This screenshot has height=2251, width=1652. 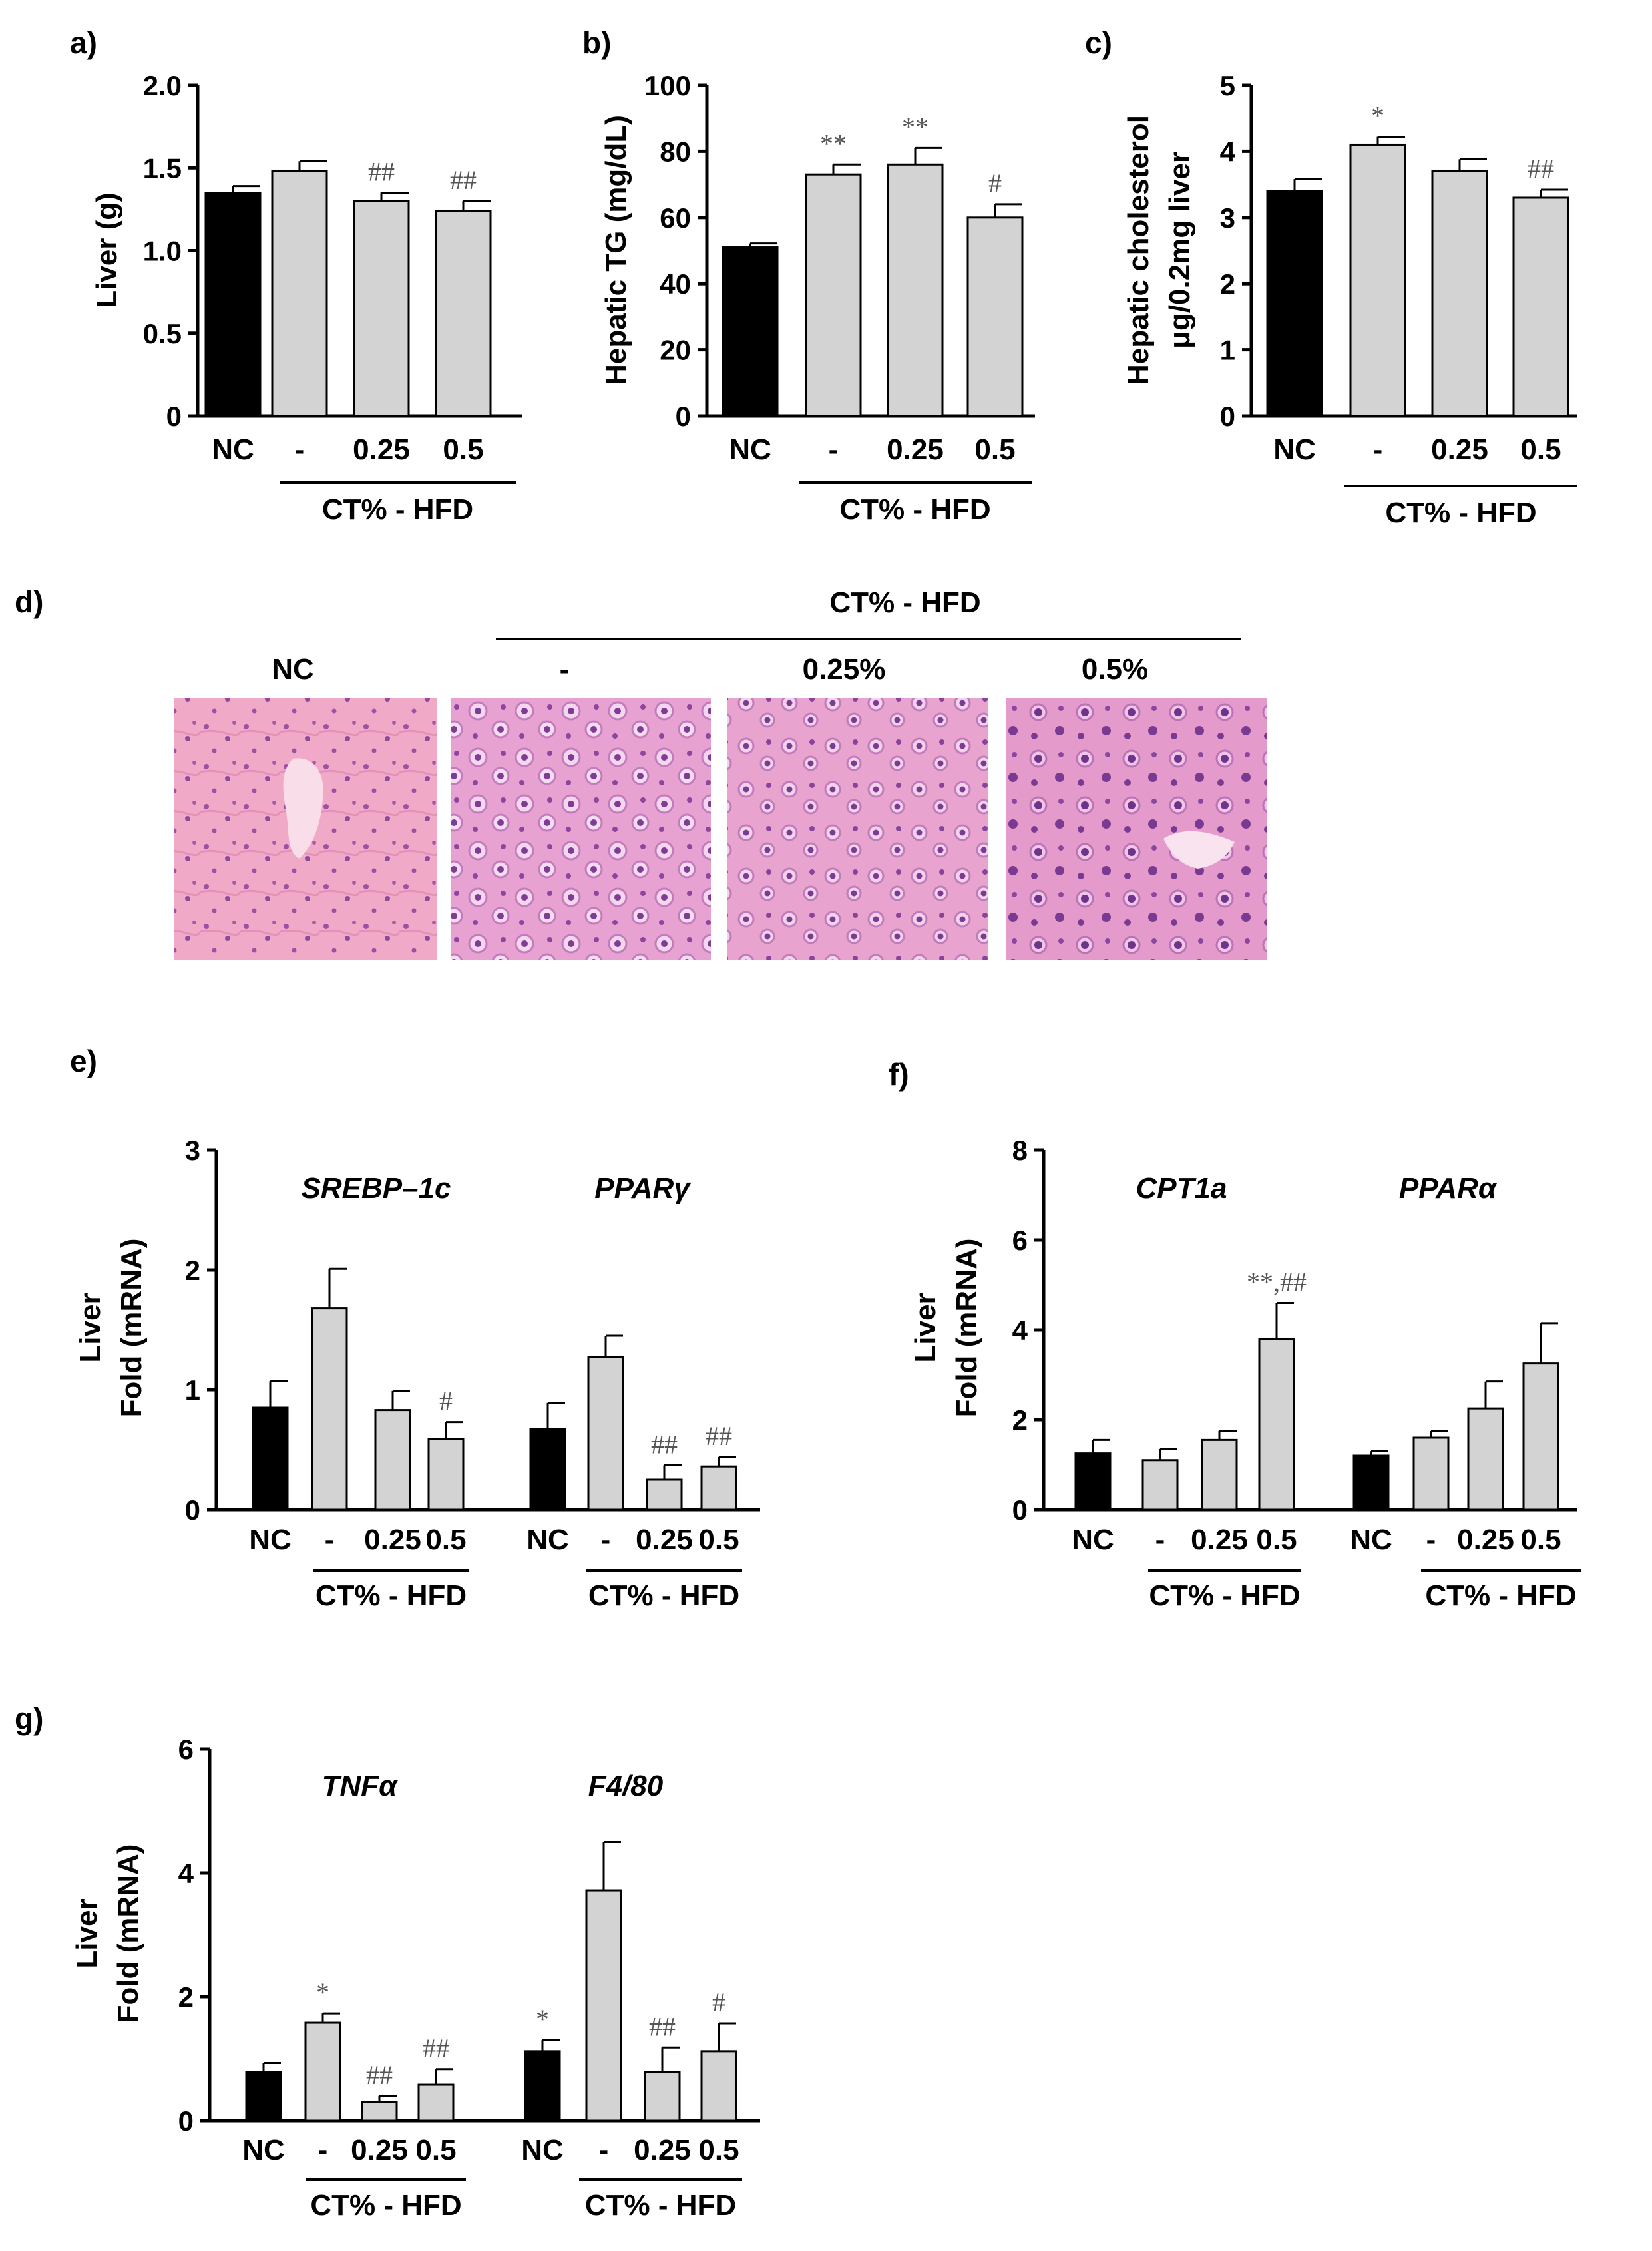 What do you see at coordinates (833, 143) in the screenshot?
I see `significance-label: **` at bounding box center [833, 143].